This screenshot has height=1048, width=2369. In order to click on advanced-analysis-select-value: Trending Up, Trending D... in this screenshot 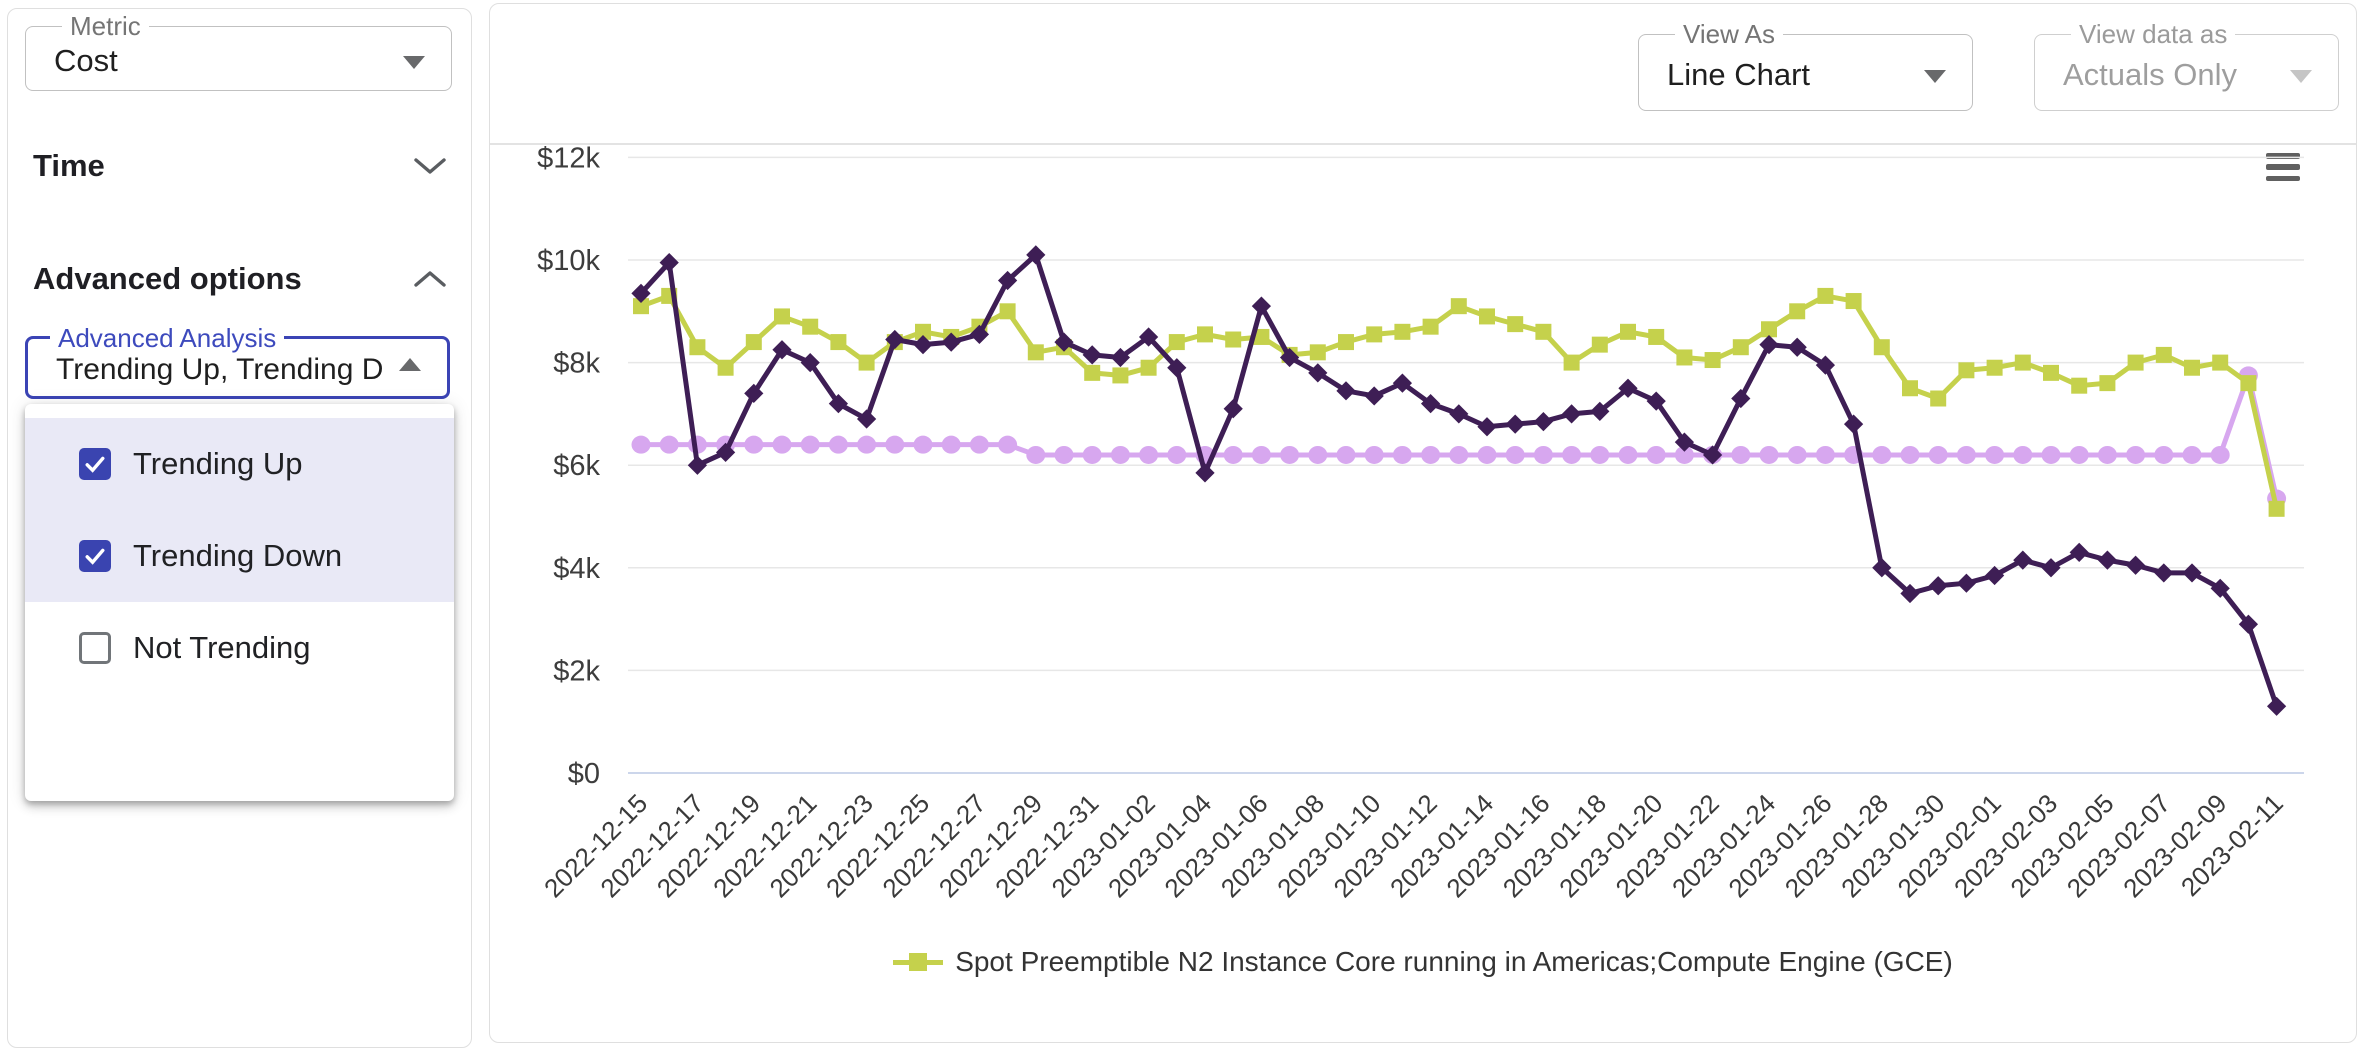, I will do `click(221, 369)`.